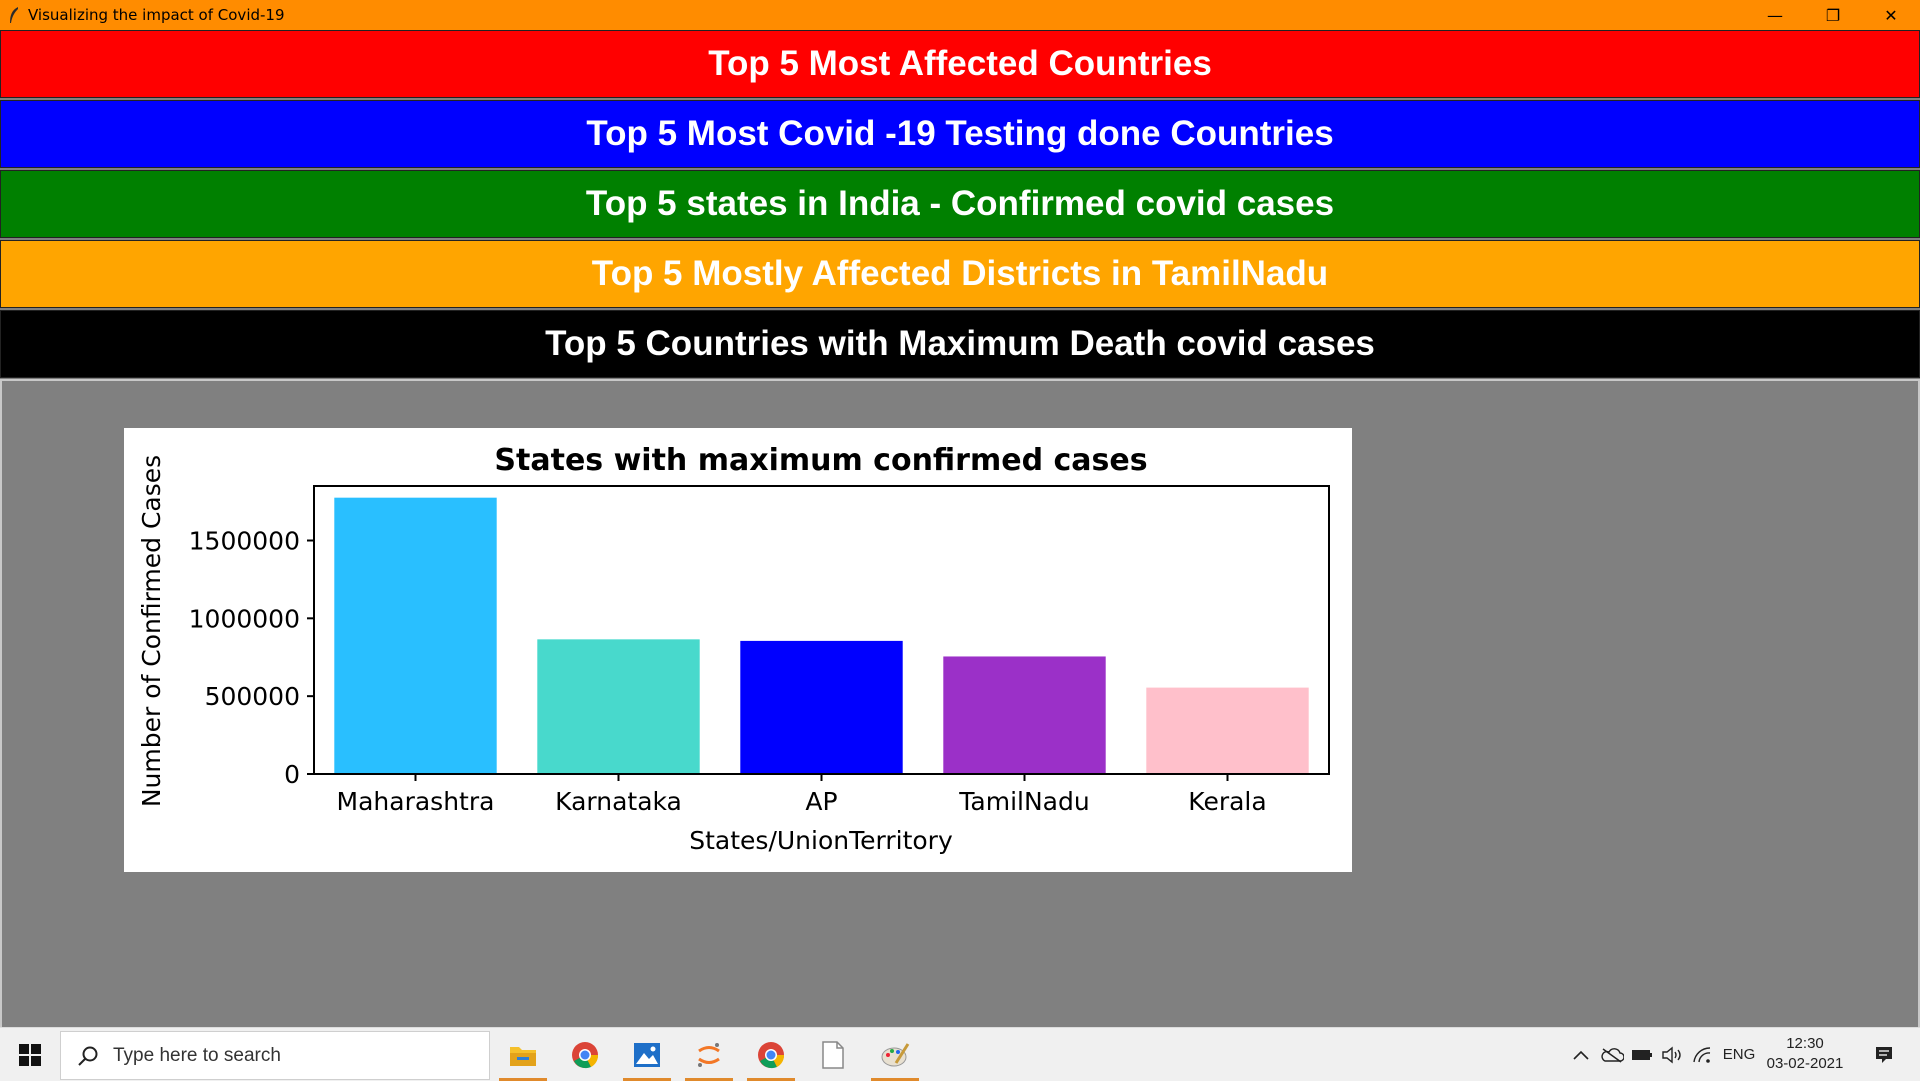 This screenshot has width=1920, height=1081. Describe the element at coordinates (821, 707) in the screenshot. I see `bar-ap` at that location.